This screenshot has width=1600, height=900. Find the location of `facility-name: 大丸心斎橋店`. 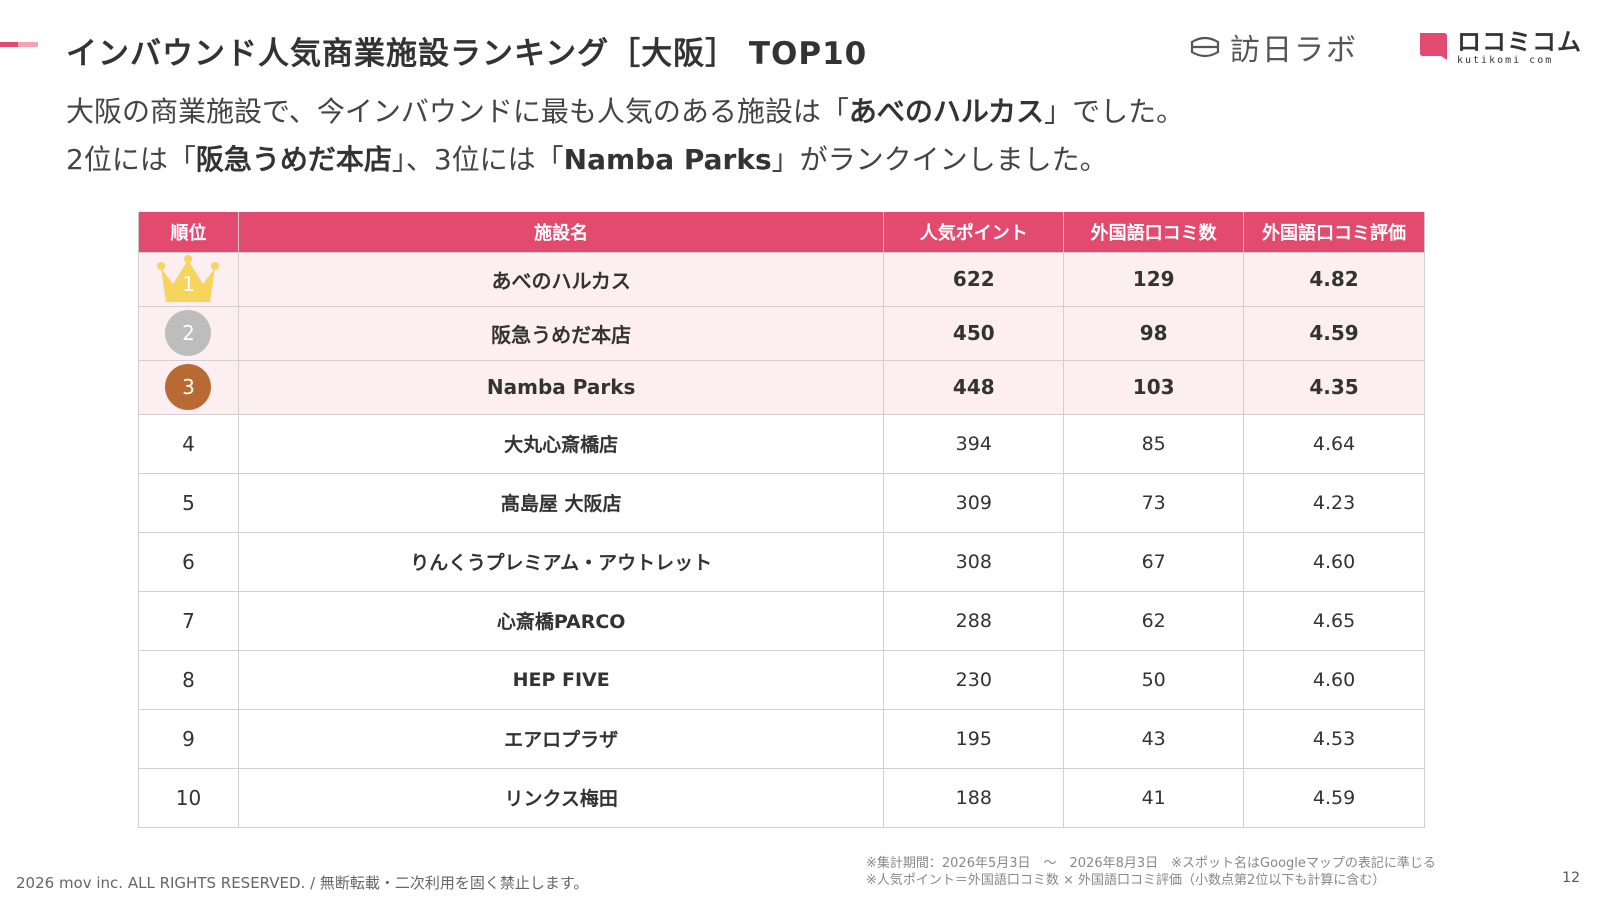

facility-name: 大丸心斎橋店 is located at coordinates (561, 443).